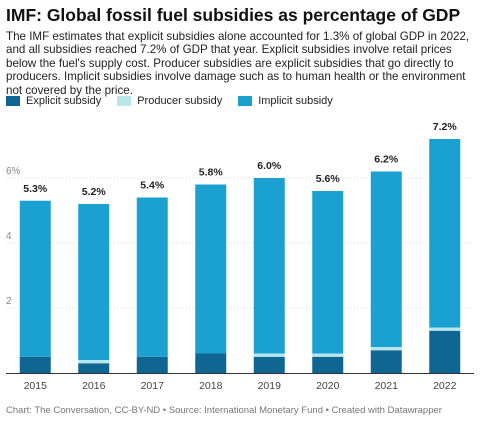  Describe the element at coordinates (94, 386) in the screenshot. I see `x-tick-label: 2016` at that location.